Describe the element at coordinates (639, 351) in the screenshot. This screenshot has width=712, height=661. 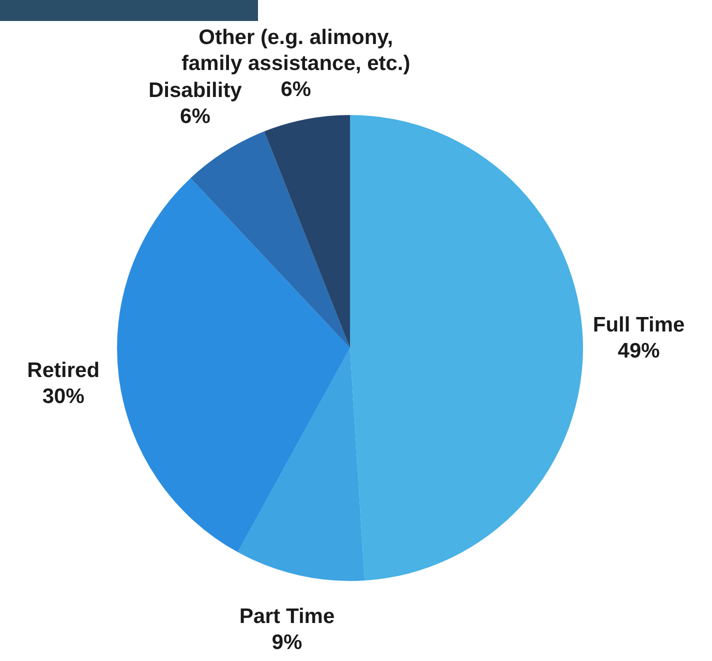
I see `data-label: 49%` at that location.